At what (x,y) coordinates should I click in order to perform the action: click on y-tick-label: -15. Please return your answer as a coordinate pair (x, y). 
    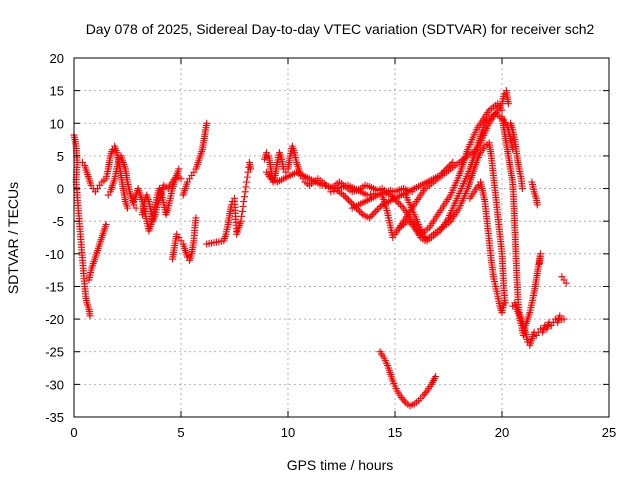
    Looking at the image, I should click on (54, 286).